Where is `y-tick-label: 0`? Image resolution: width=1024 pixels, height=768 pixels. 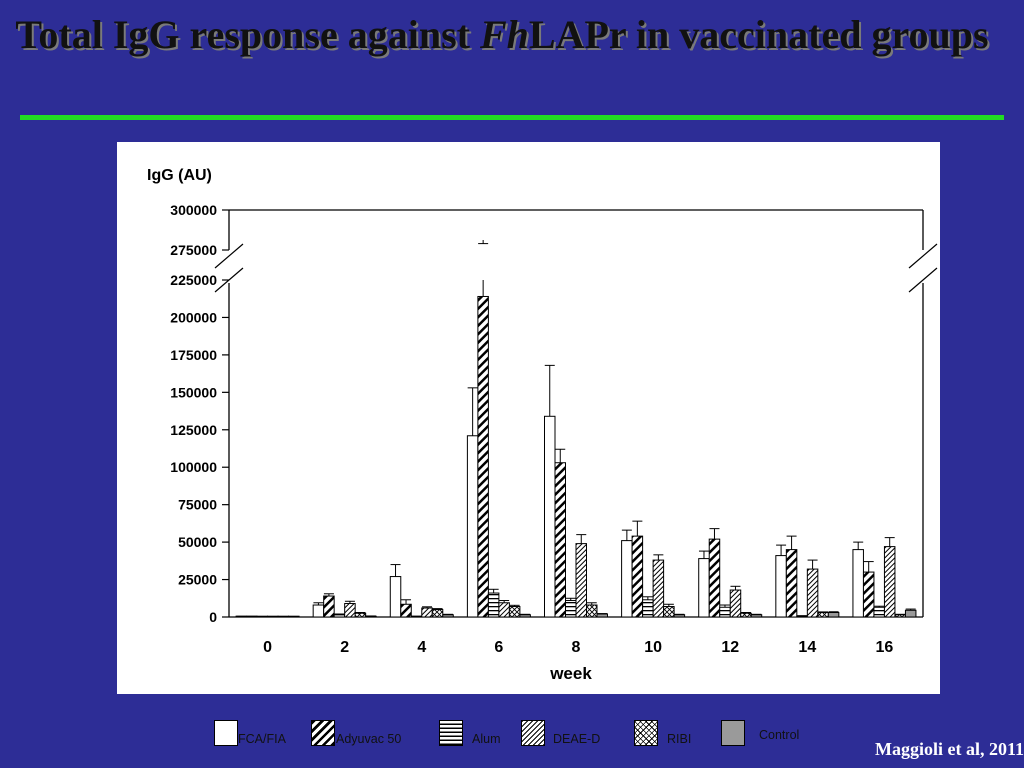
y-tick-label: 0 is located at coordinates (213, 617).